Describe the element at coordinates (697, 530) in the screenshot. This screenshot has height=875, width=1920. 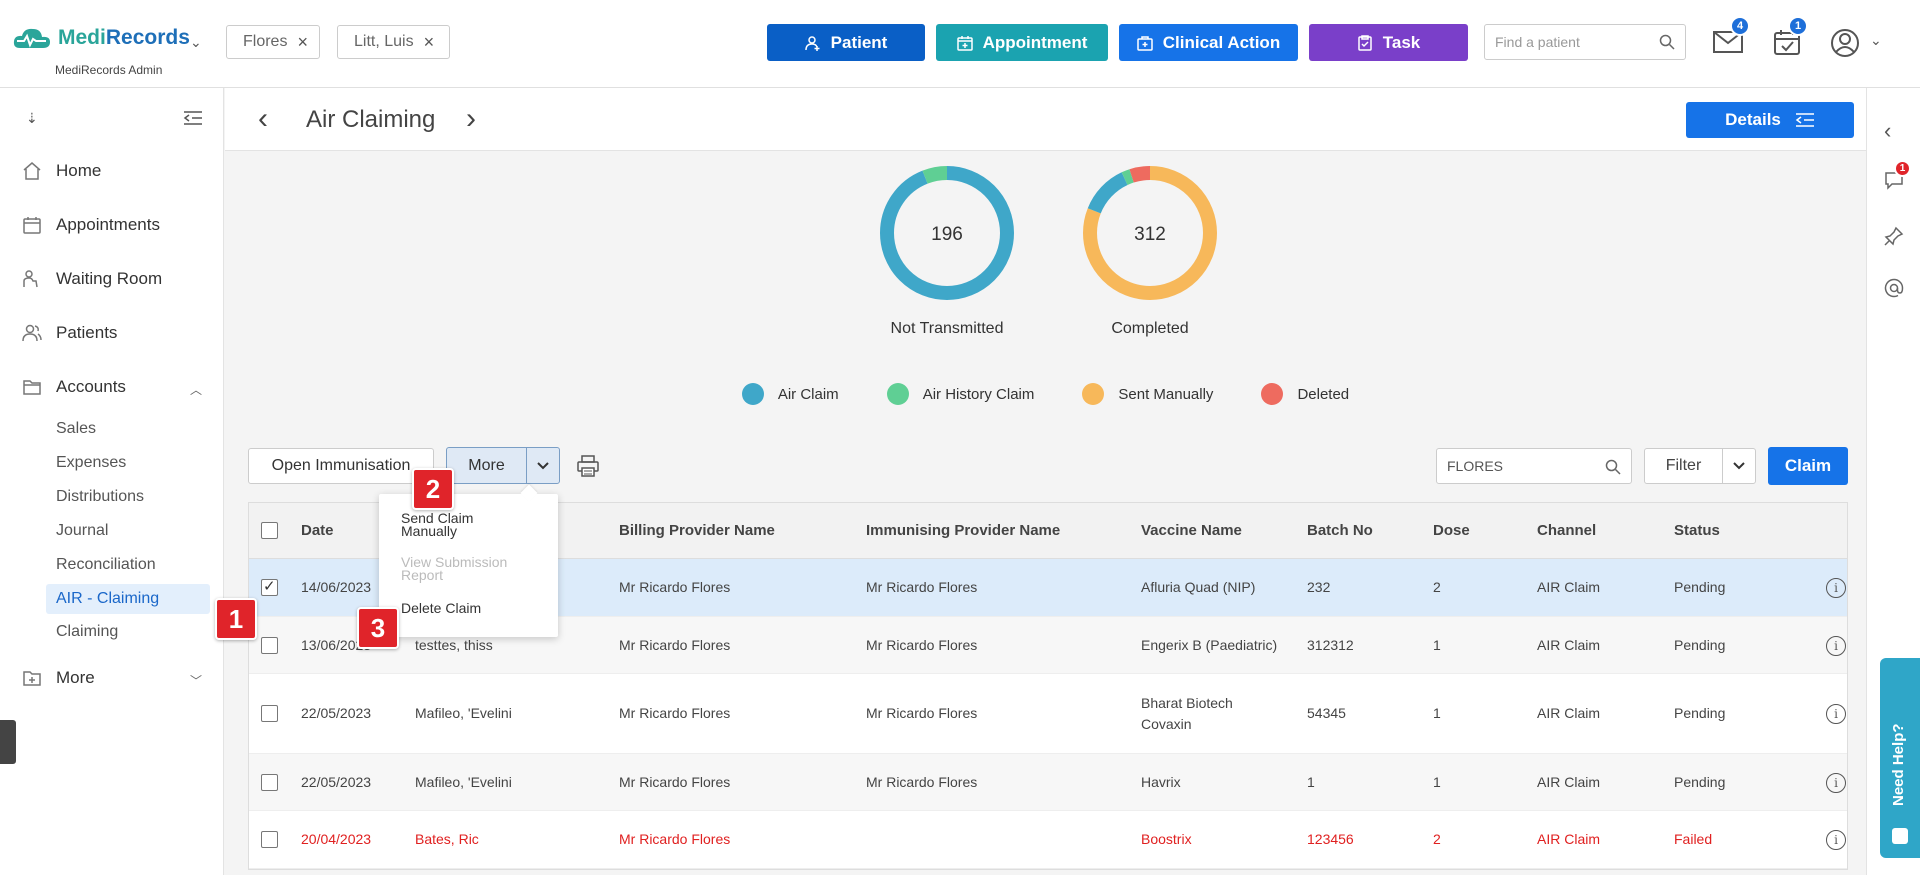
I see `column-header-billing-provider: Billing Provider Name` at that location.